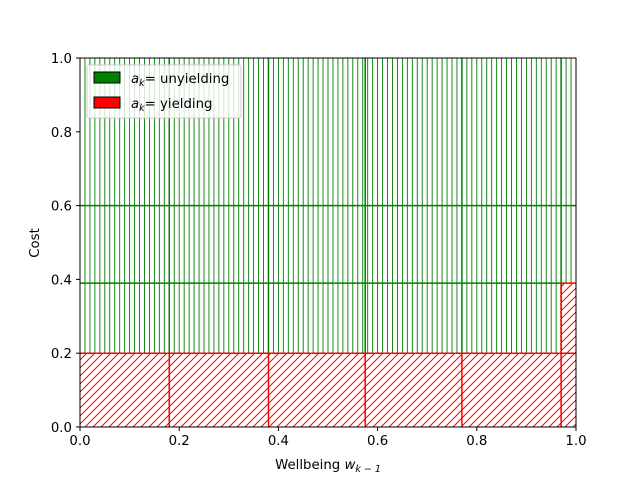 The height and width of the screenshot is (480, 640). Describe the element at coordinates (328, 466) in the screenshot. I see `x-axis-label: Wellbeing wk − 1` at that location.